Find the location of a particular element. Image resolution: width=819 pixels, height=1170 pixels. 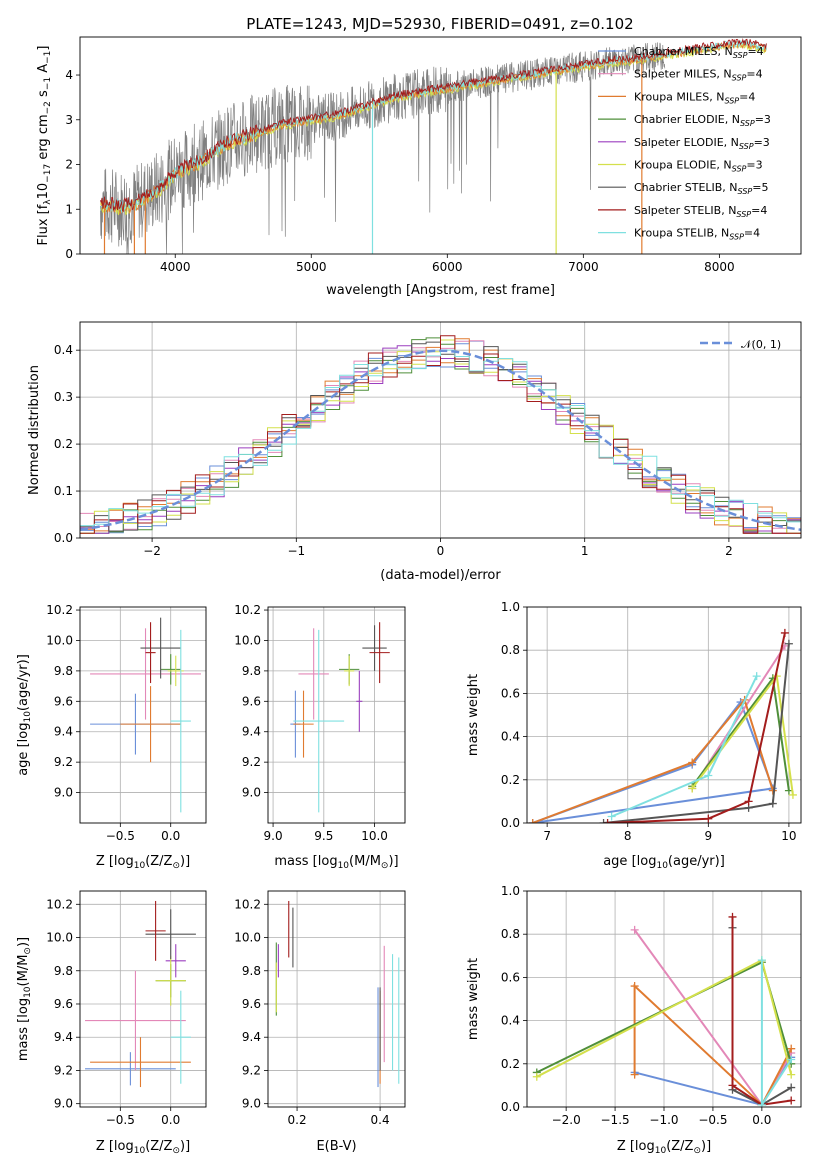

weight-line-chabrier-elodie is located at coordinates (740, 733).